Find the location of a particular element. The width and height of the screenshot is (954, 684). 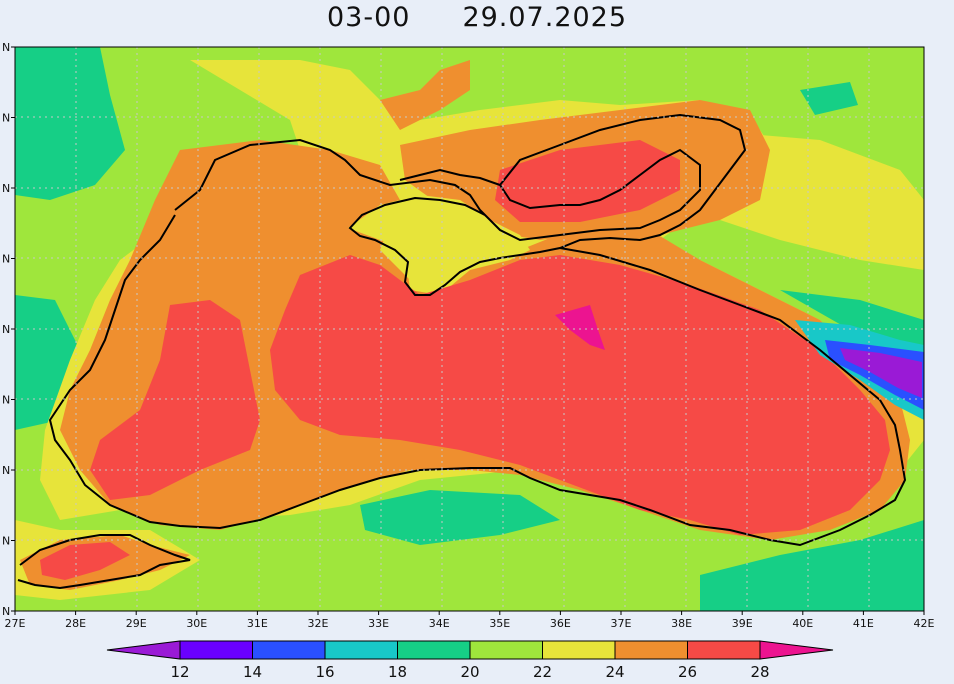

lon-tick-label: 27E is located at coordinates (15, 623).